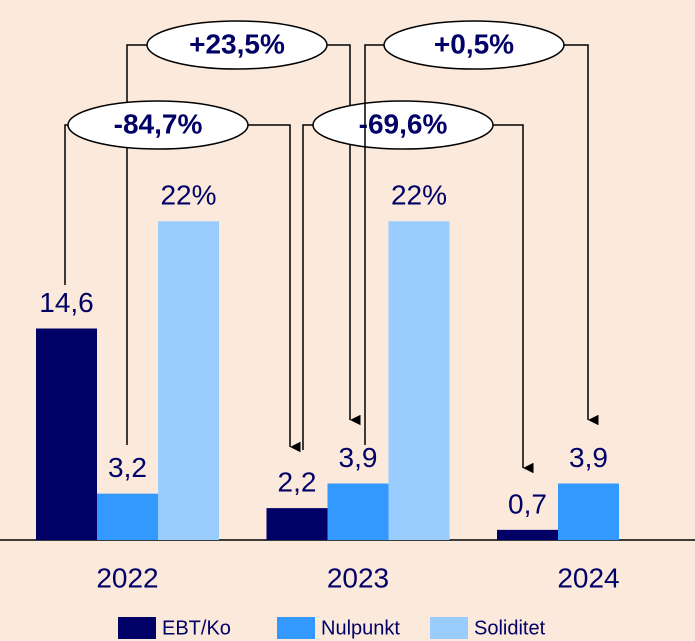  I want to click on x-tick-label: 2023, so click(358, 577).